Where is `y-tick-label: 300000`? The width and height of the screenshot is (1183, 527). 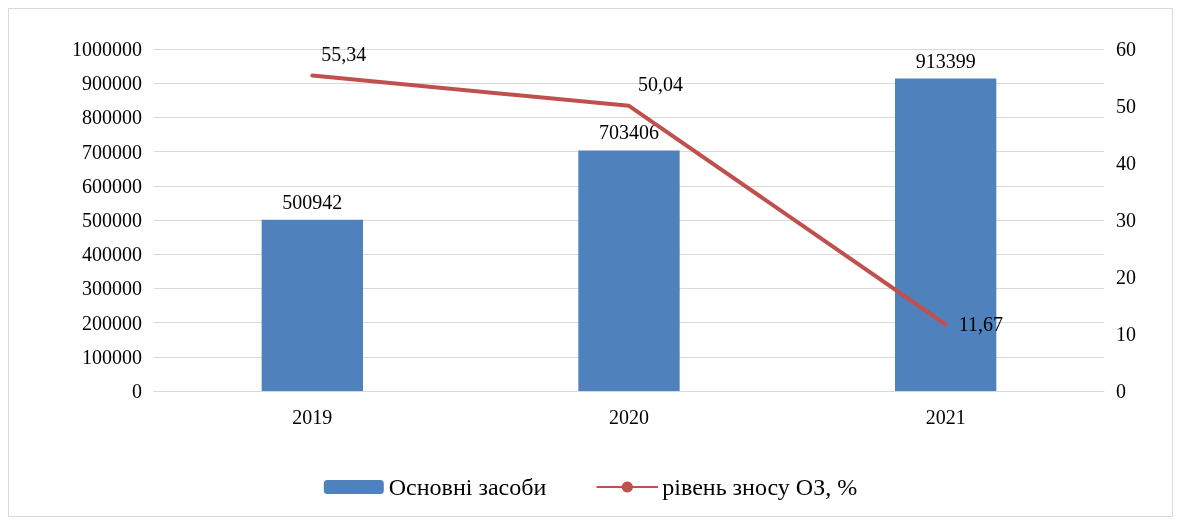
y-tick-label: 300000 is located at coordinates (112, 288).